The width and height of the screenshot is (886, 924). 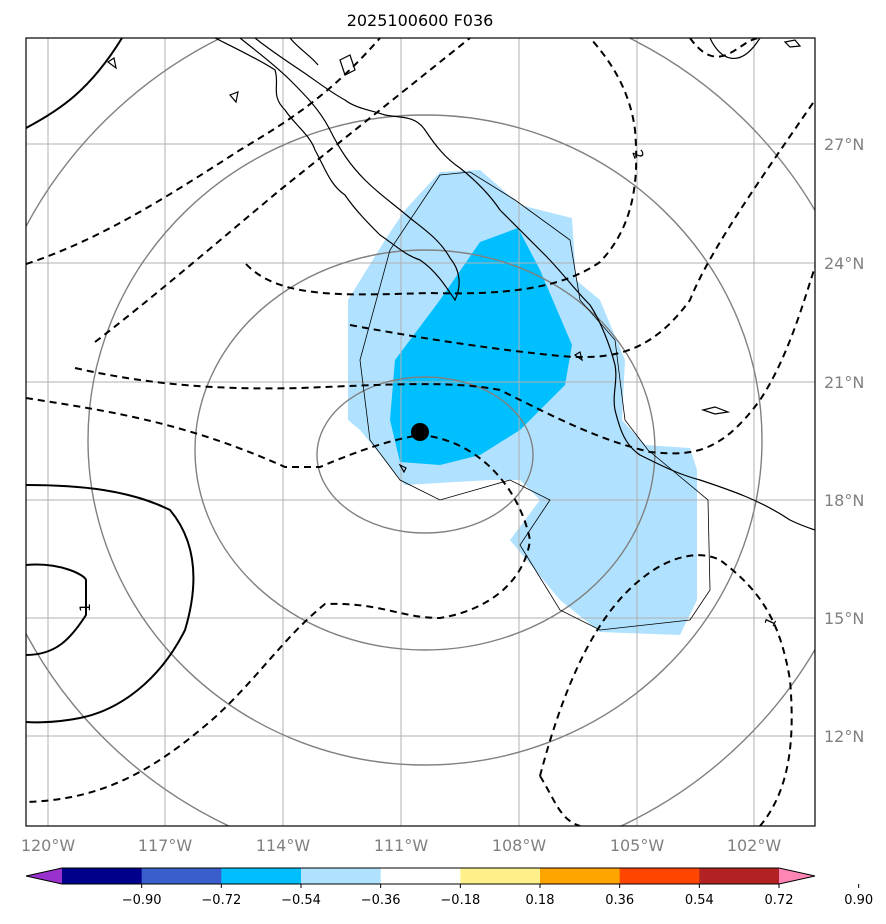 I want to click on colorbar-tick-label: 0.36, so click(x=619, y=900).